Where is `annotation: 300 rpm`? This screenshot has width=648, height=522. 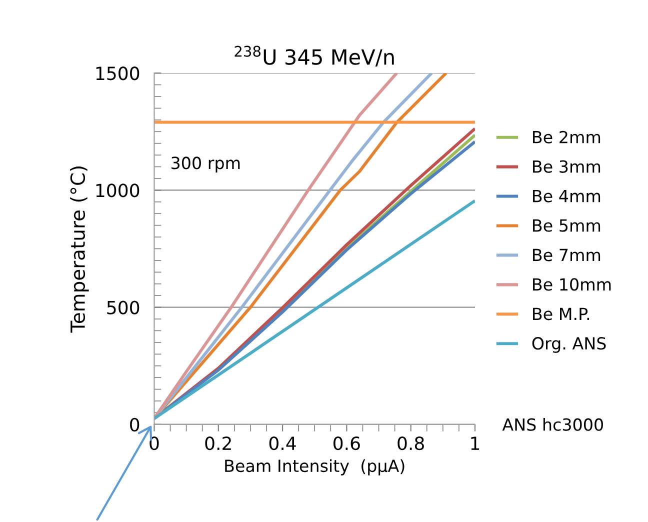 annotation: 300 rpm is located at coordinates (206, 164).